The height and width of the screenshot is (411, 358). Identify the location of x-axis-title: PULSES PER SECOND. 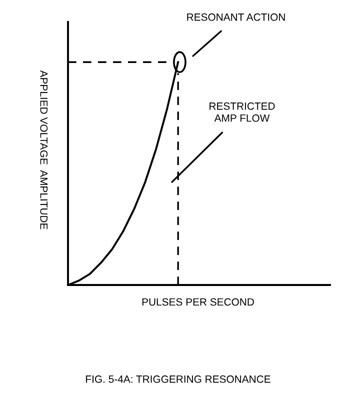
(198, 302).